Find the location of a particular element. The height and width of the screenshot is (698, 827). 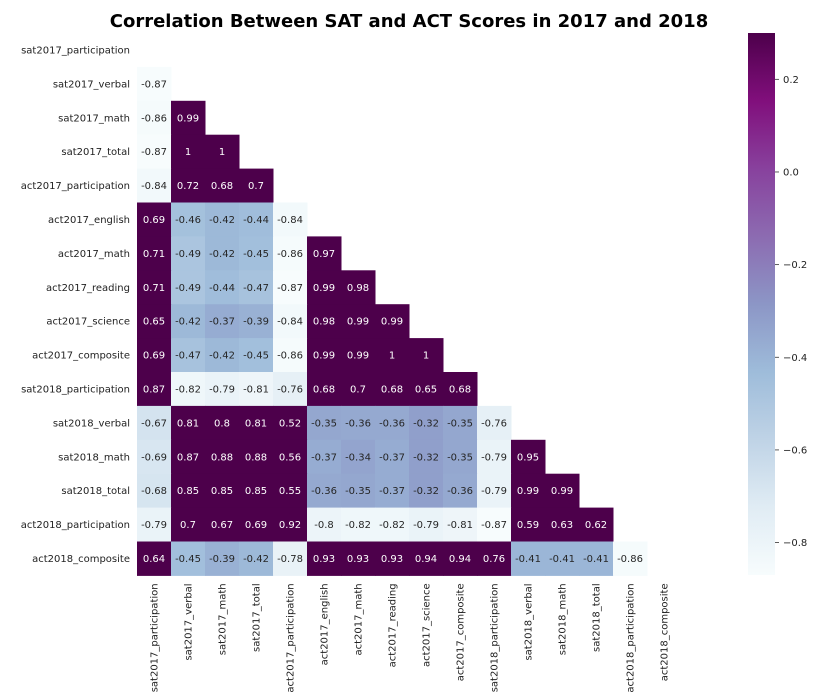

cell-value-label: 1 is located at coordinates (392, 356).